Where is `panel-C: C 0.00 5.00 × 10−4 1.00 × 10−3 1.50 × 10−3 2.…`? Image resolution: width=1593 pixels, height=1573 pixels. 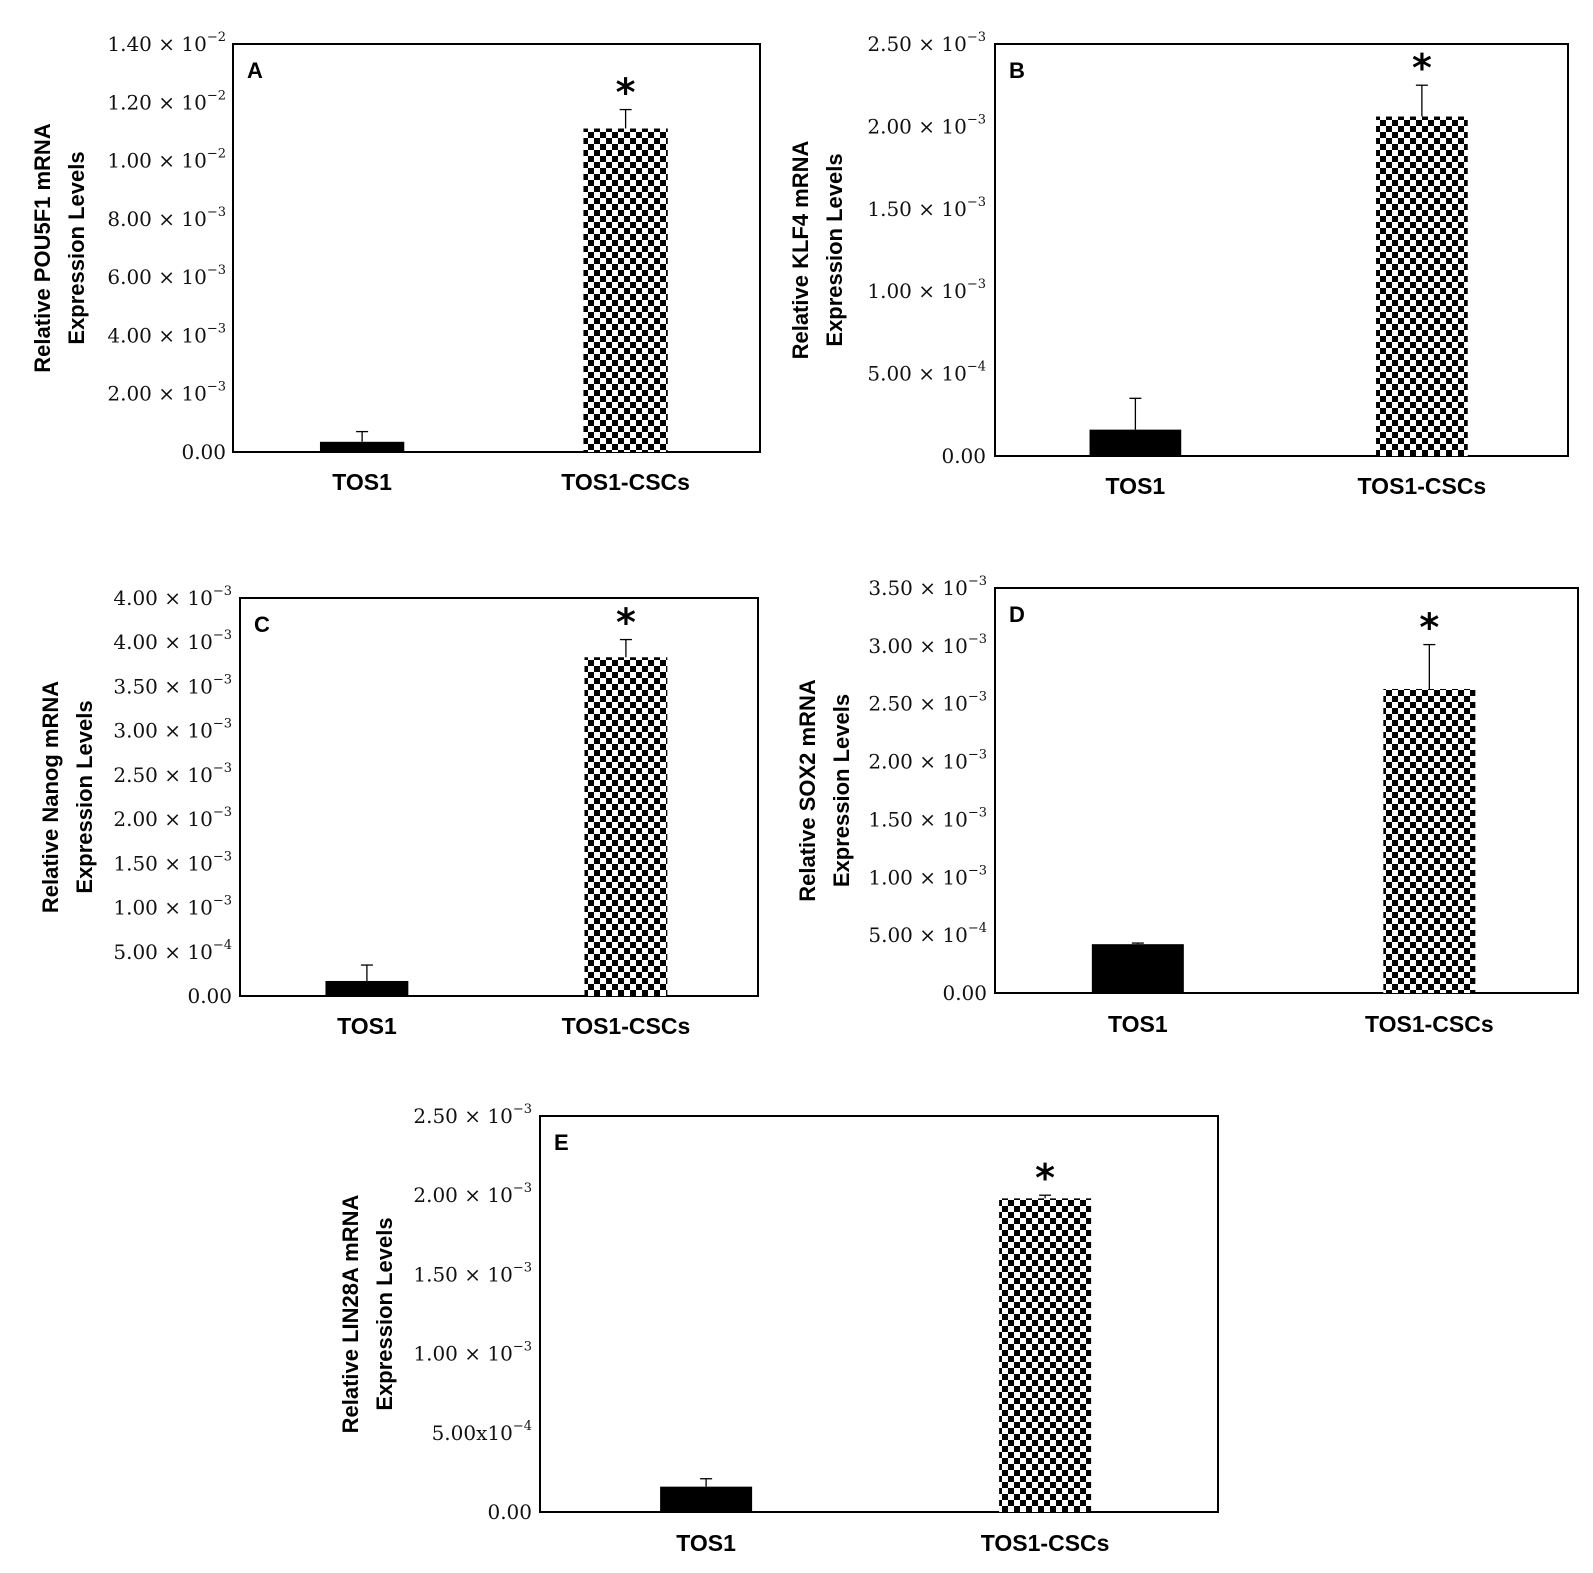
panel-C: C 0.00 5.00 × 10−4 1.00 × 10−3 1.50 × 10−3 2.… is located at coordinates (398, 811).